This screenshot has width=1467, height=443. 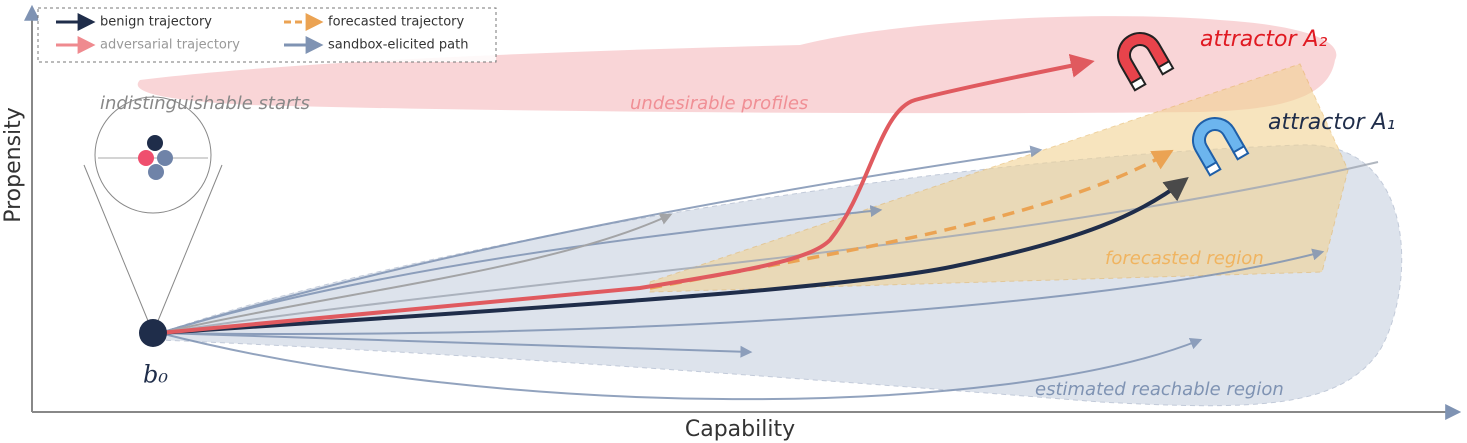 What do you see at coordinates (153, 333) in the screenshot?
I see `start-point` at bounding box center [153, 333].